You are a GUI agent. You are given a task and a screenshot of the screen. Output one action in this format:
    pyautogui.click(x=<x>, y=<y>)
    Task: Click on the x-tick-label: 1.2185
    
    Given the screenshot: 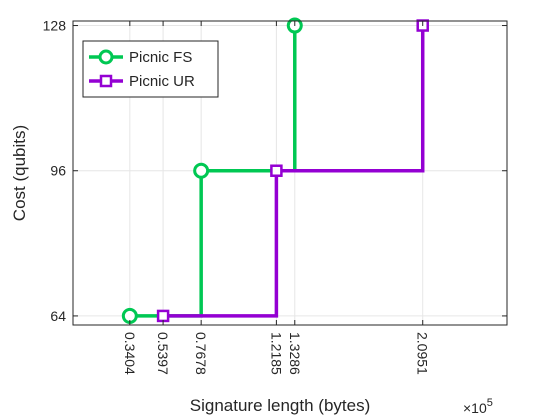 What is the action you would take?
    pyautogui.click(x=276, y=353)
    